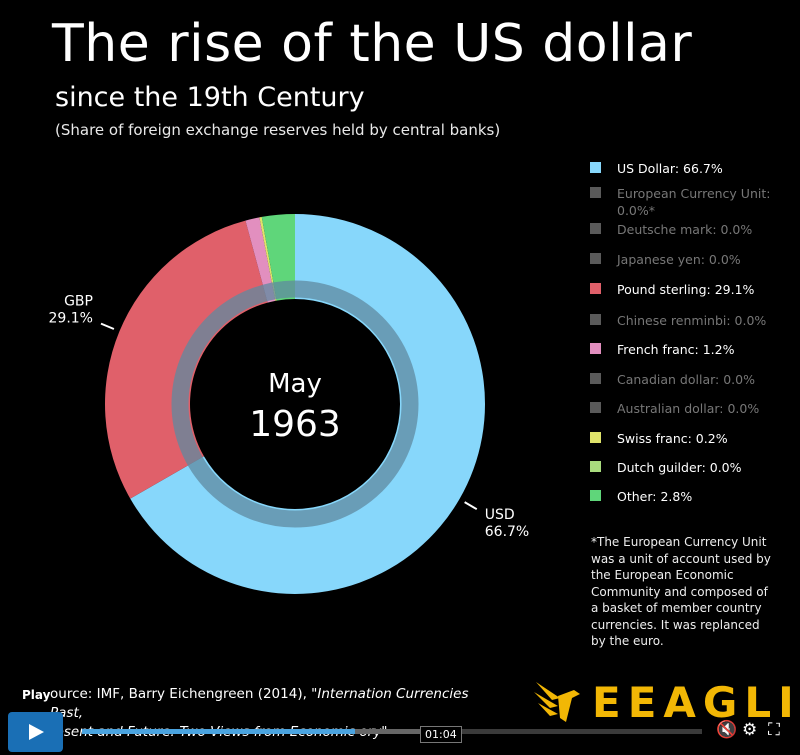 The width and height of the screenshot is (800, 755). What do you see at coordinates (295, 424) in the screenshot?
I see `center-year: 1963` at bounding box center [295, 424].